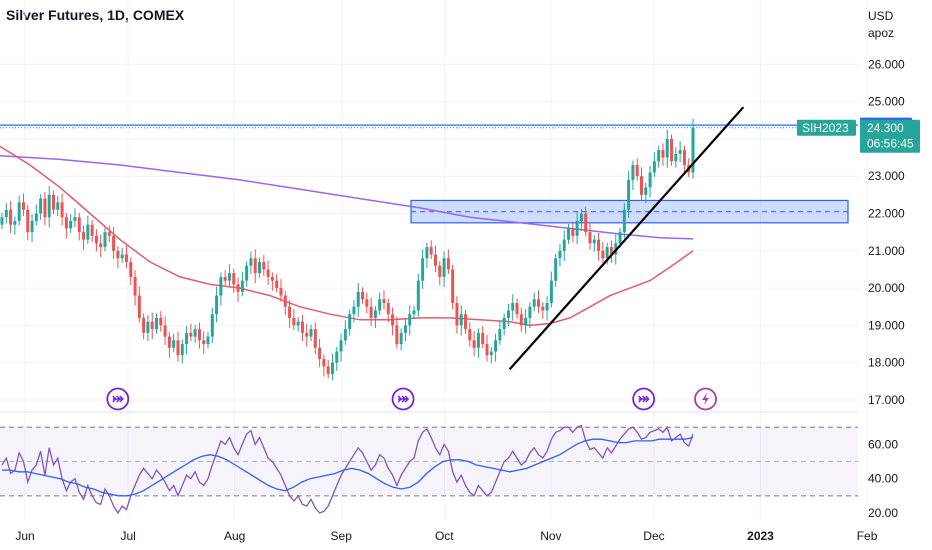 Image resolution: width=932 pixels, height=550 pixels. Describe the element at coordinates (886, 363) in the screenshot. I see `price-tick-label: 18.000` at that location.